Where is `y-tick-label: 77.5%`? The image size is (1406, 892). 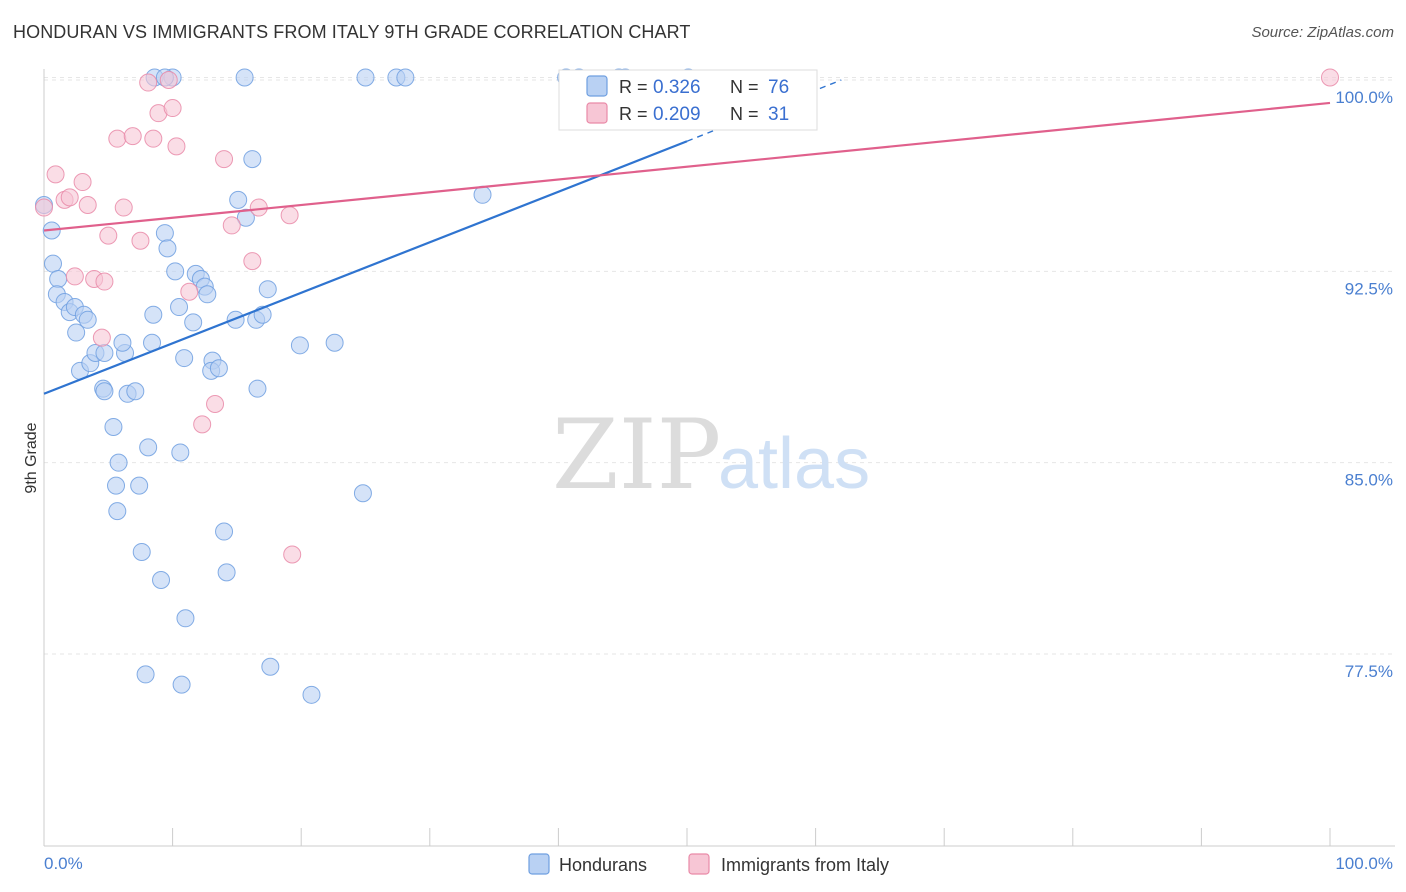 y-tick-label: 77.5% is located at coordinates (1369, 671).